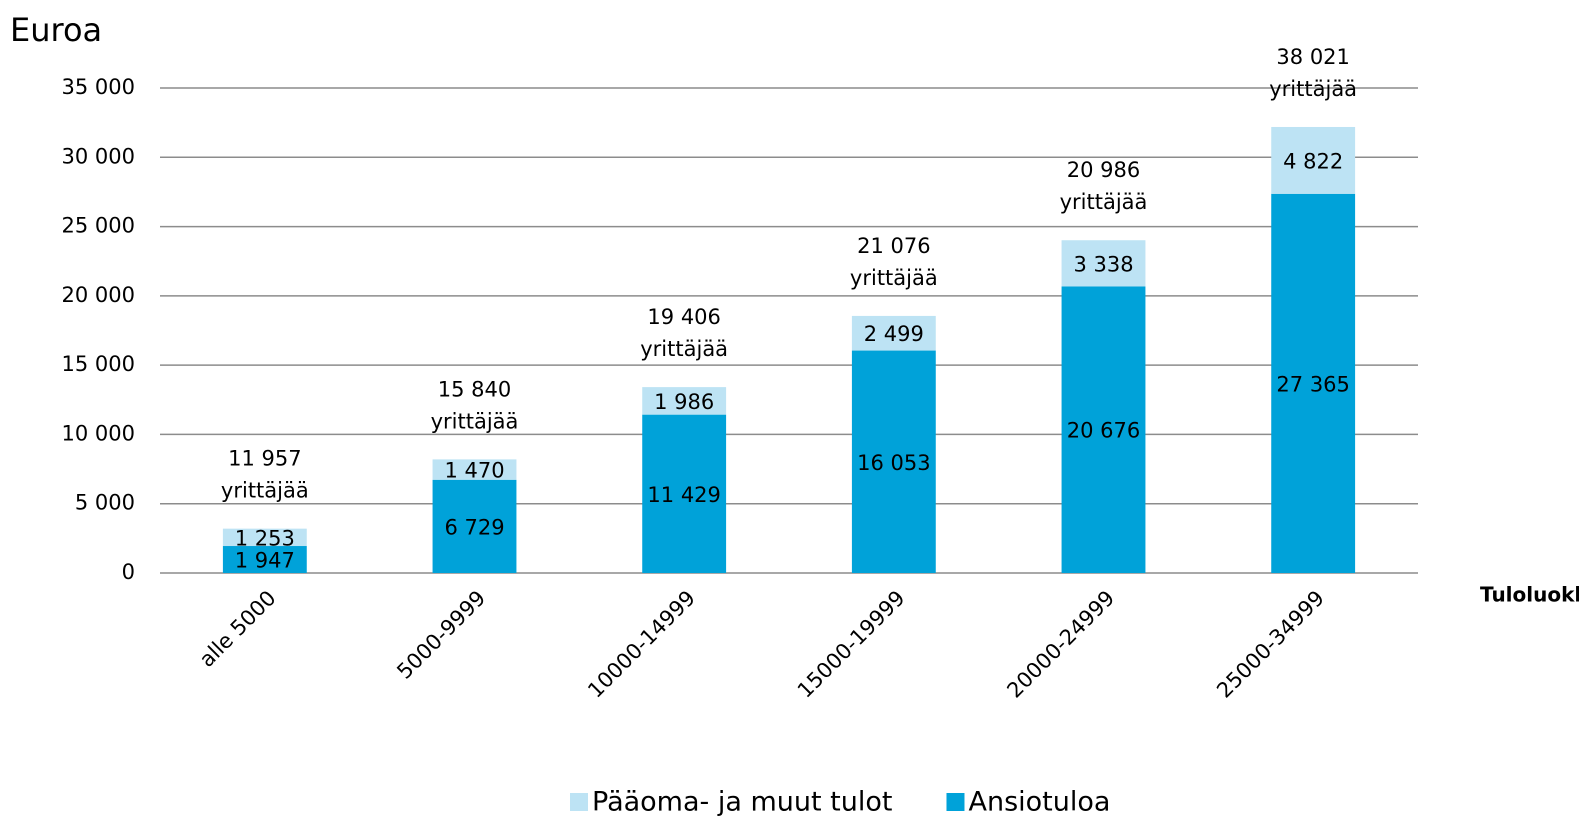 The image size is (1579, 822). I want to click on x-tick-label: 20000-24999, so click(1060, 644).